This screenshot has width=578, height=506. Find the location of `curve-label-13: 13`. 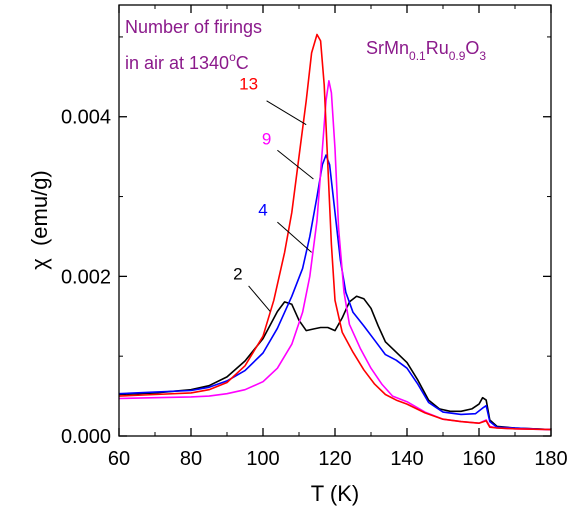

curve-label-13: 13 is located at coordinates (248, 84).